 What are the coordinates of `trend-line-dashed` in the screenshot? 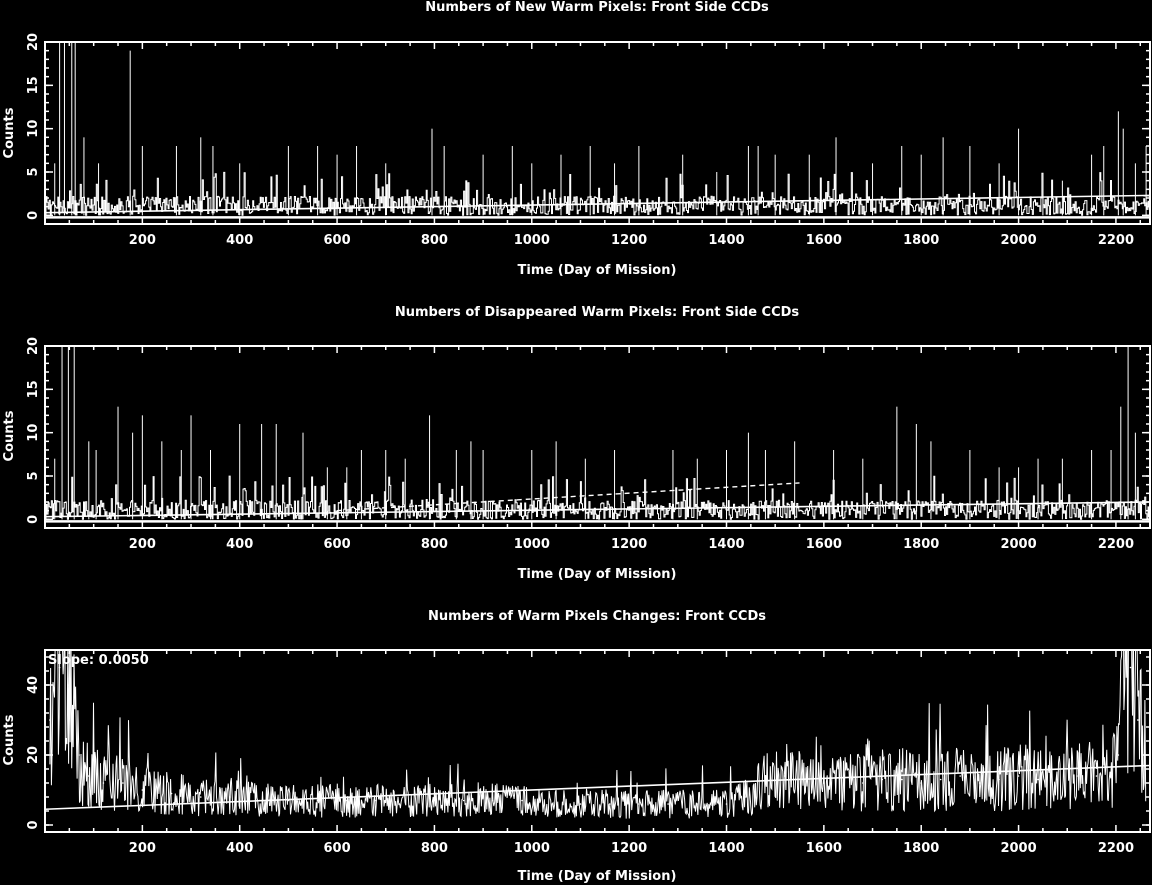 It's located at (568, 497).